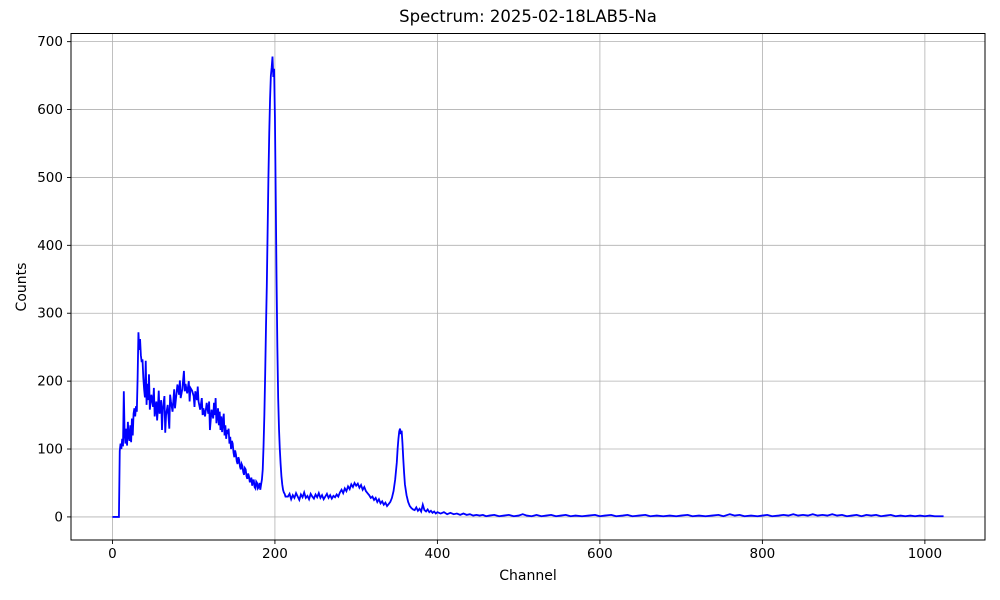 Image resolution: width=1000 pixels, height=600 pixels. I want to click on y-tick-label: 300, so click(50, 314).